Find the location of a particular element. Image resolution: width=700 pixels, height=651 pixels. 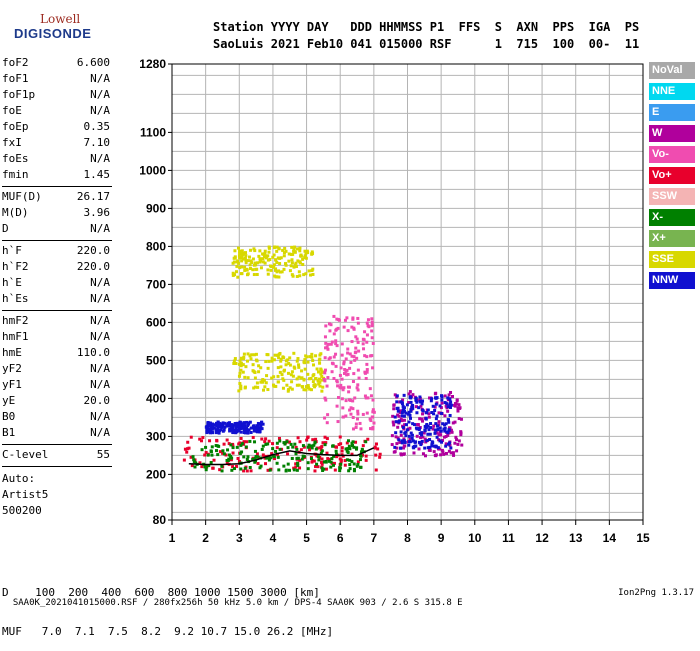

logo-line1: Lowell is located at coordinates (60, 19).